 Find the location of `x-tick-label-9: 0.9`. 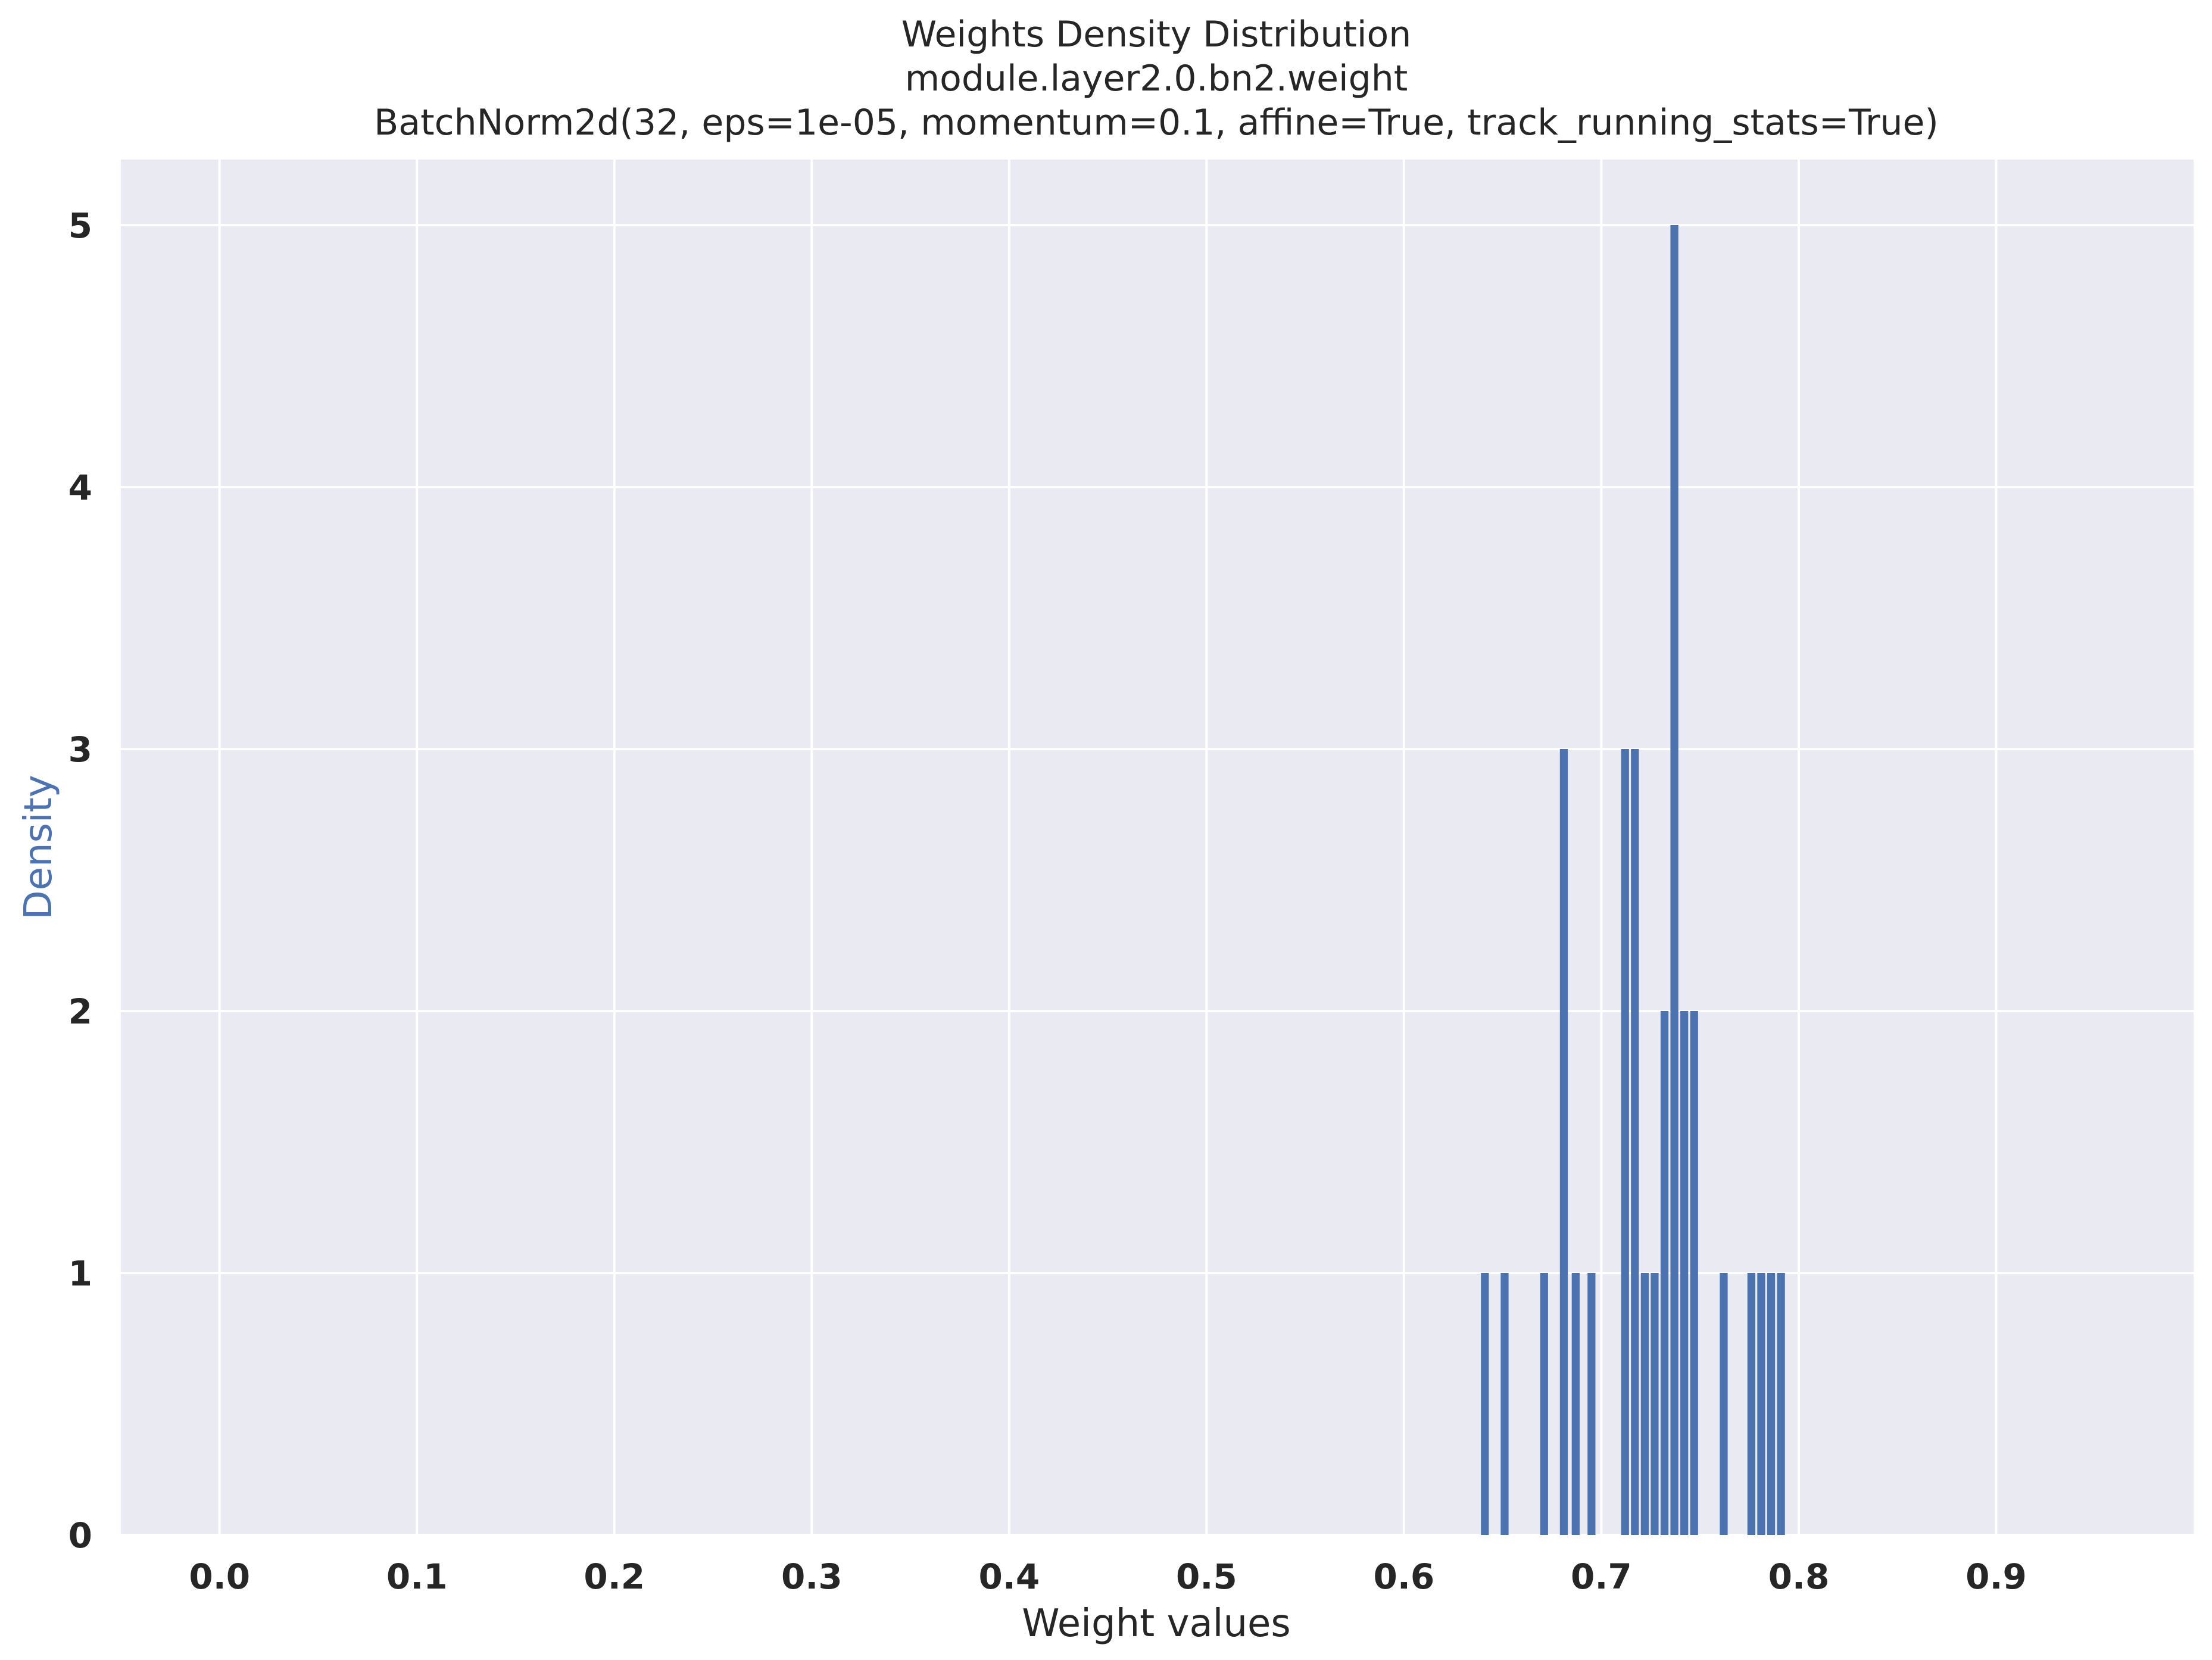

x-tick-label-9: 0.9 is located at coordinates (1996, 1577).